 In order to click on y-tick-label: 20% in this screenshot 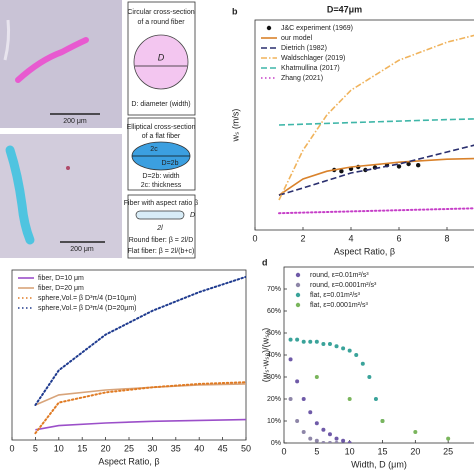, I will do `click(274, 399)`.